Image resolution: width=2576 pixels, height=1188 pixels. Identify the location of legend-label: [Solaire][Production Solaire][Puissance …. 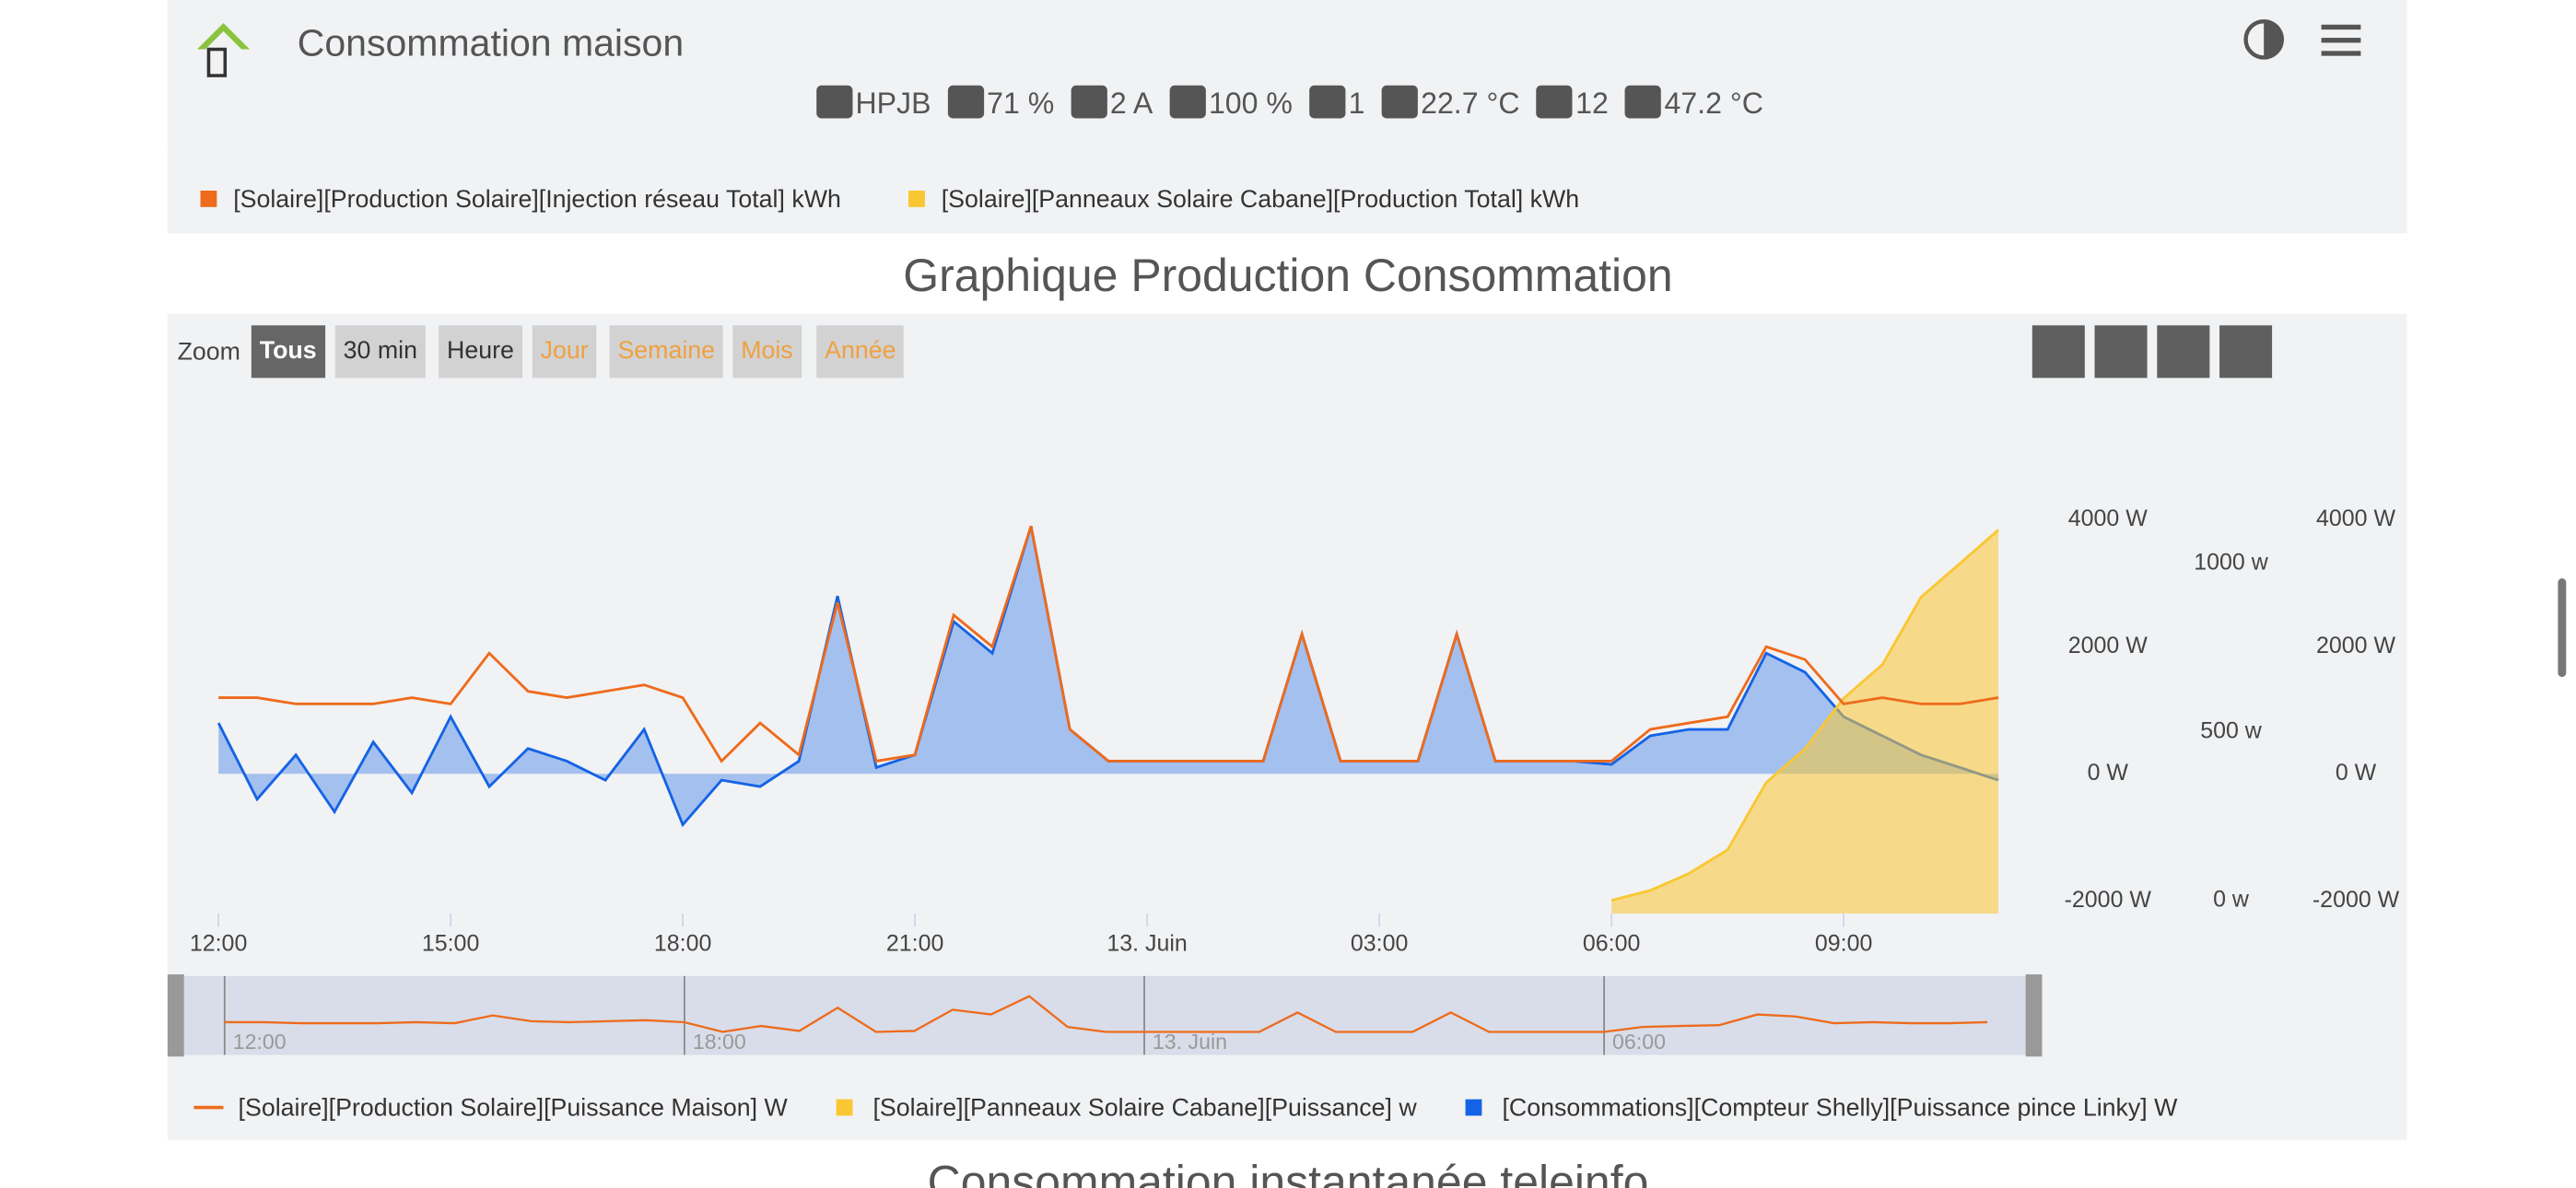
(513, 1108).